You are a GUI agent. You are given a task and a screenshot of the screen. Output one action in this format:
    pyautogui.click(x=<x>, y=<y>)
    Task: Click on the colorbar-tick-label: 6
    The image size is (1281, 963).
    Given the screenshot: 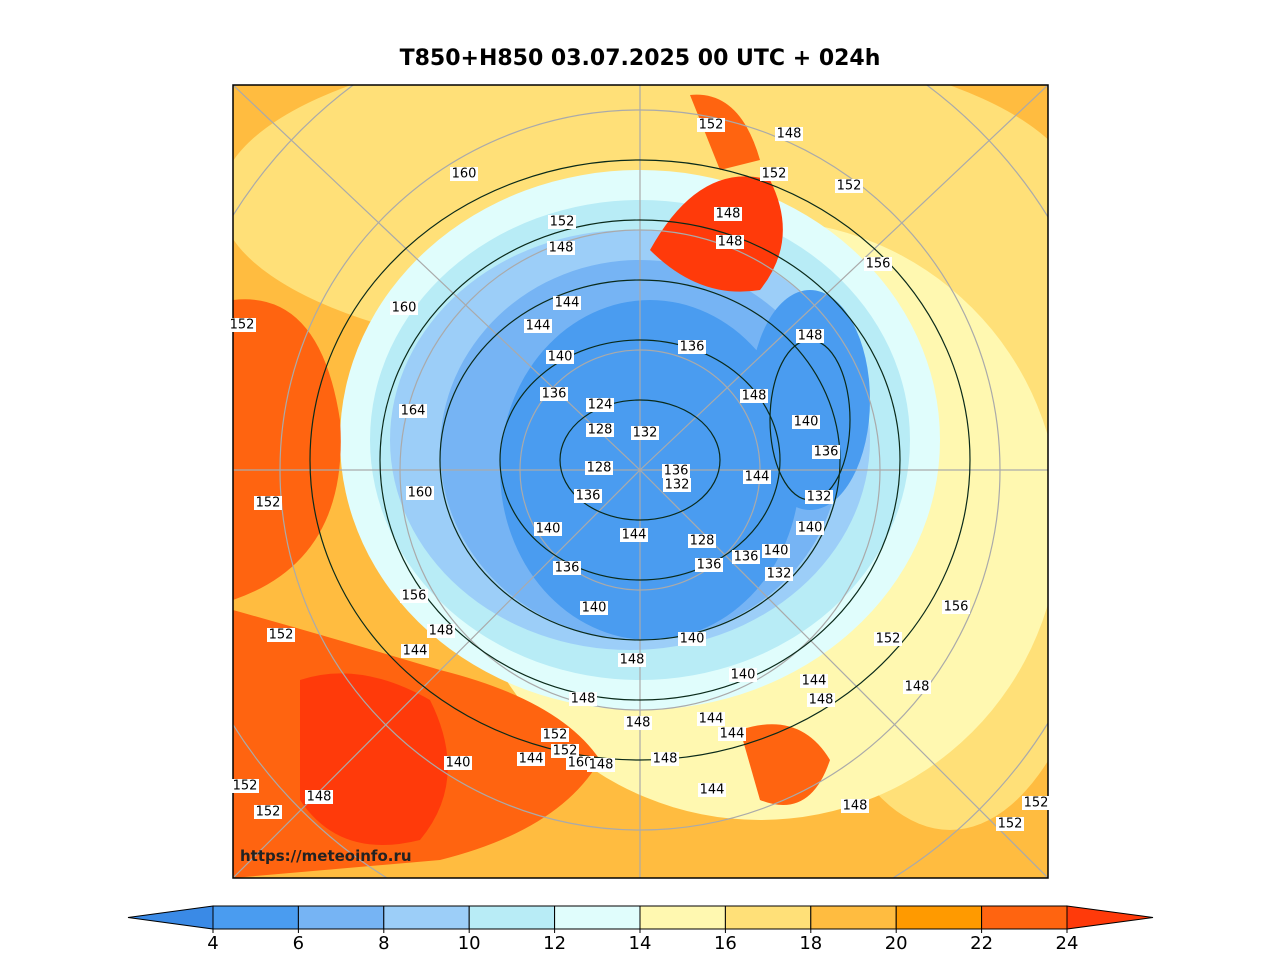 What is the action you would take?
    pyautogui.click(x=298, y=943)
    